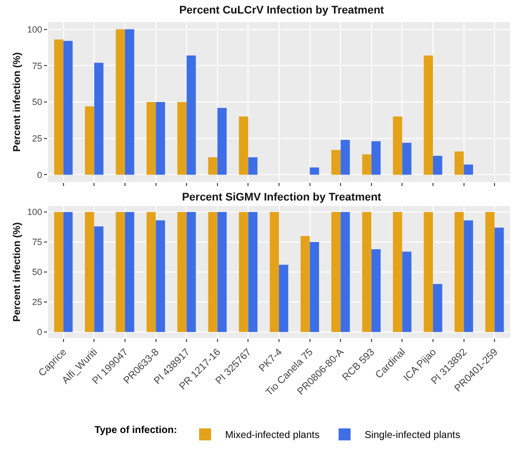  I want to click on legend-label: Mixed-infected plants, so click(272, 436).